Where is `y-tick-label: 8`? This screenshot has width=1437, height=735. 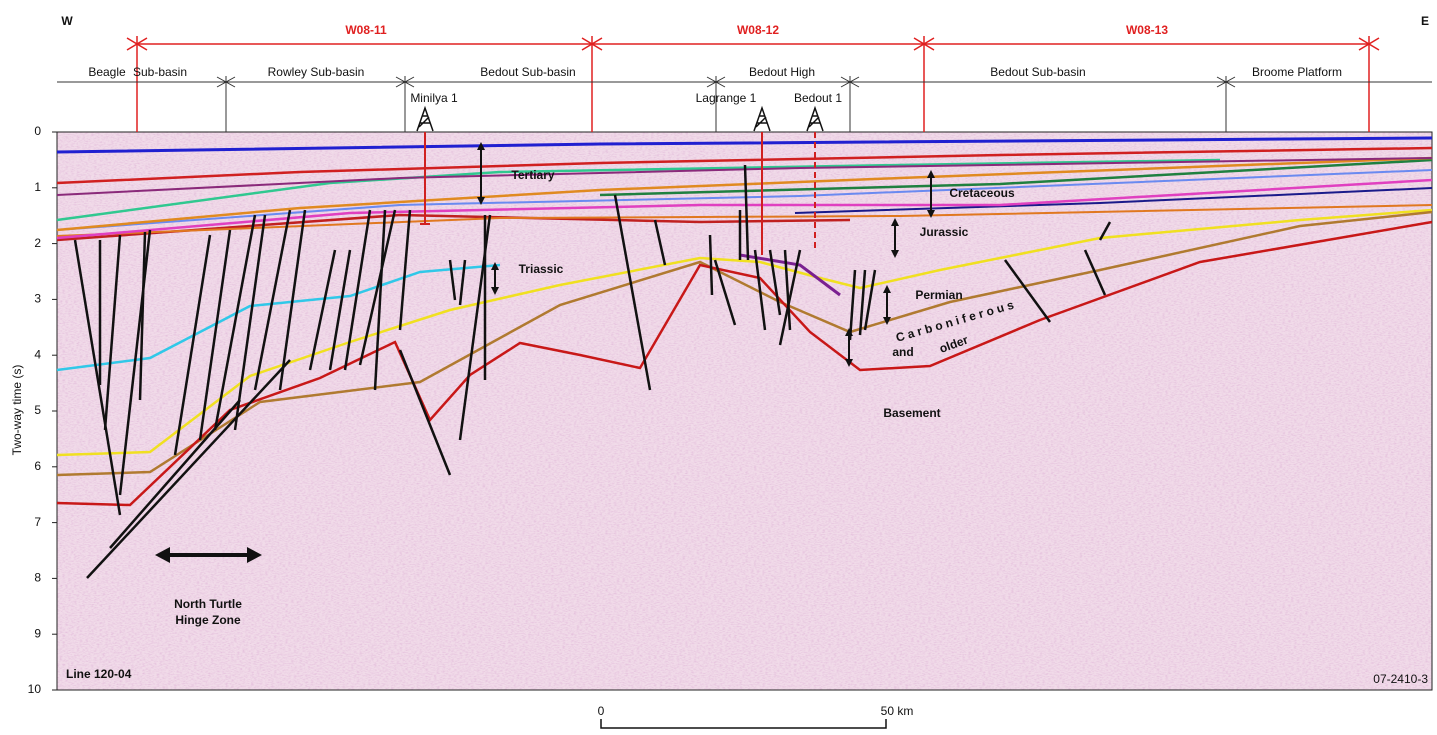
y-tick-label: 8 is located at coordinates (37, 578).